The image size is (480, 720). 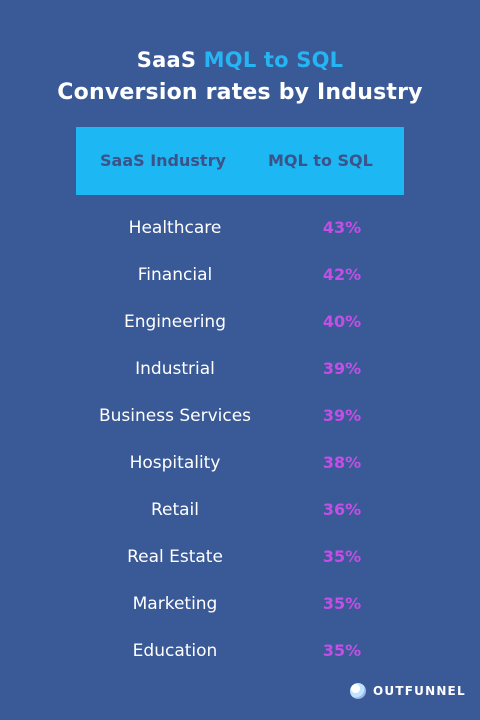 I want to click on industry-label: Hospitality, so click(x=175, y=463).